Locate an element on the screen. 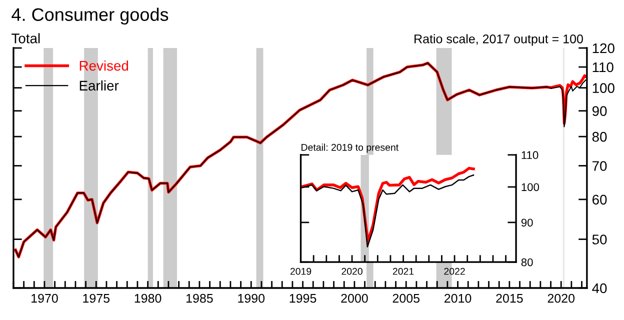  y-tick-label: 120 is located at coordinates (603, 48).